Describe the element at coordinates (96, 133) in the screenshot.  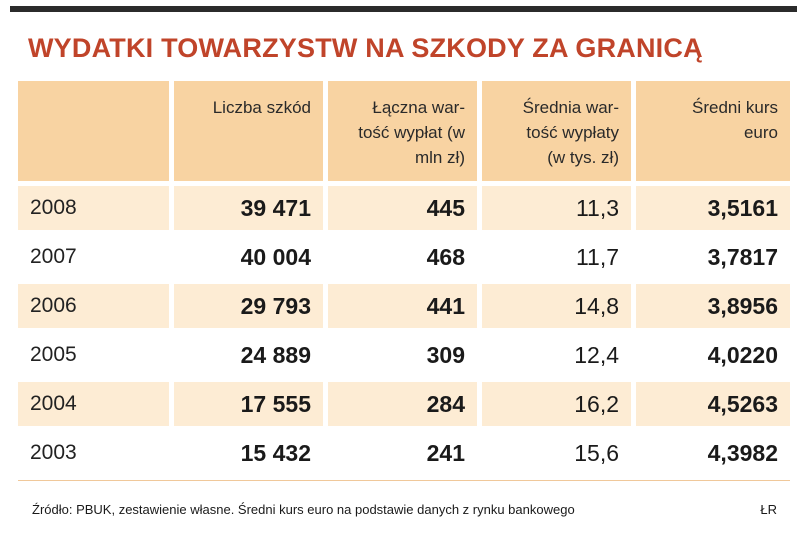
I see `header-cell-year` at that location.